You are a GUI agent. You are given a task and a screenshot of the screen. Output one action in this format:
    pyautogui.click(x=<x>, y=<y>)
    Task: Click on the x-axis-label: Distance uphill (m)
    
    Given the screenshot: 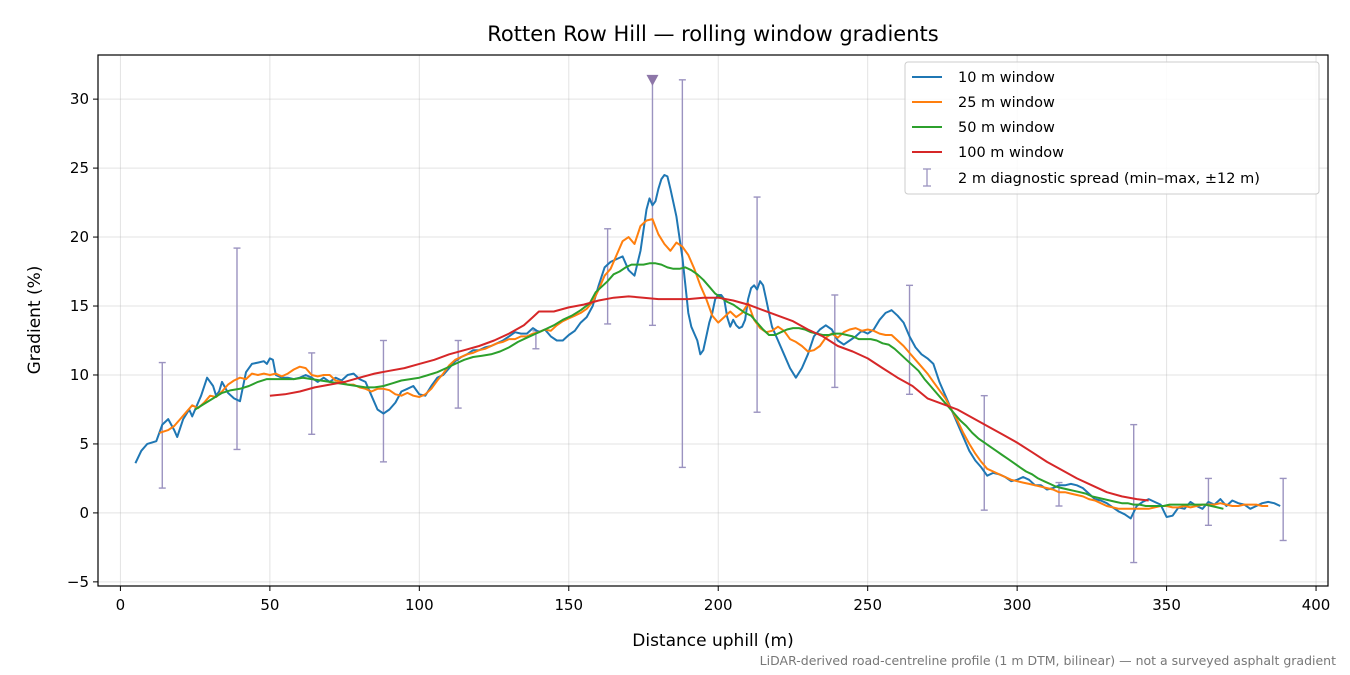 What is the action you would take?
    pyautogui.click(x=712, y=641)
    